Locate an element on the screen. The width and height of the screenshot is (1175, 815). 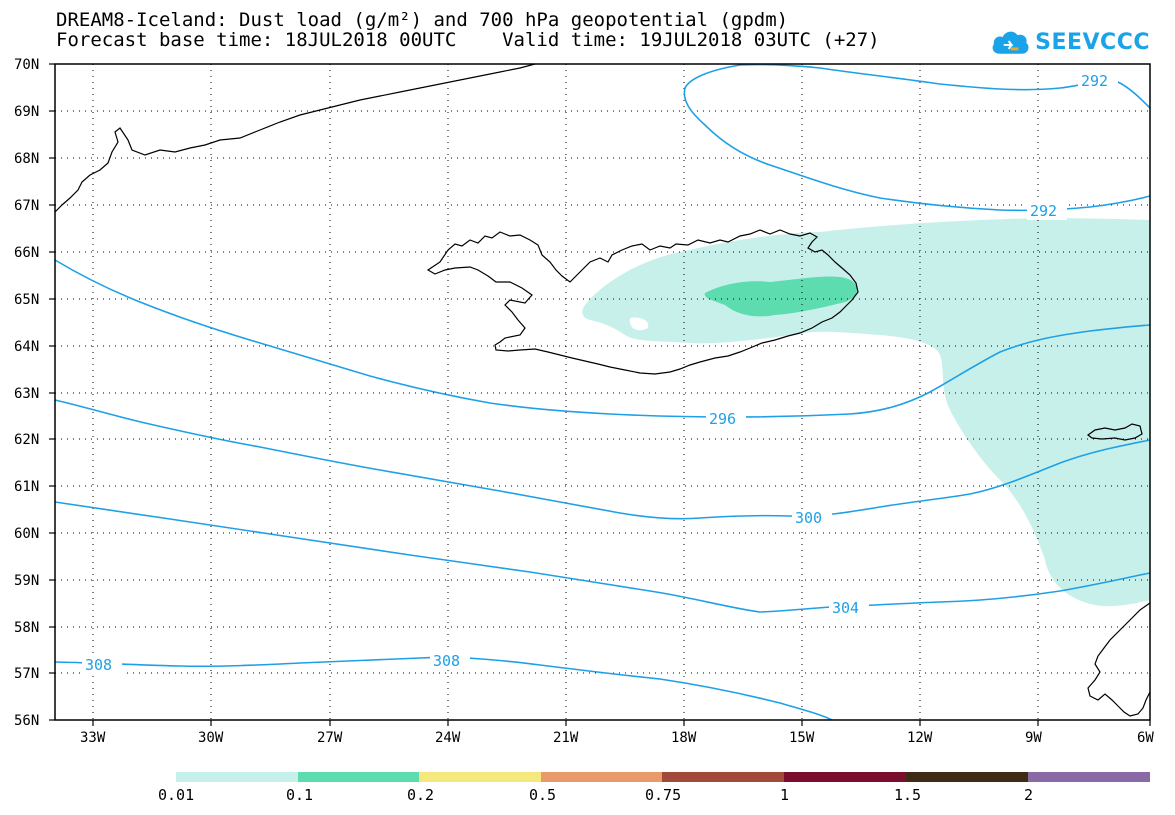
colorbar: 0.01 0.1 0.2 0.5 0.75 1 1.5 2 is located at coordinates (654, 788).